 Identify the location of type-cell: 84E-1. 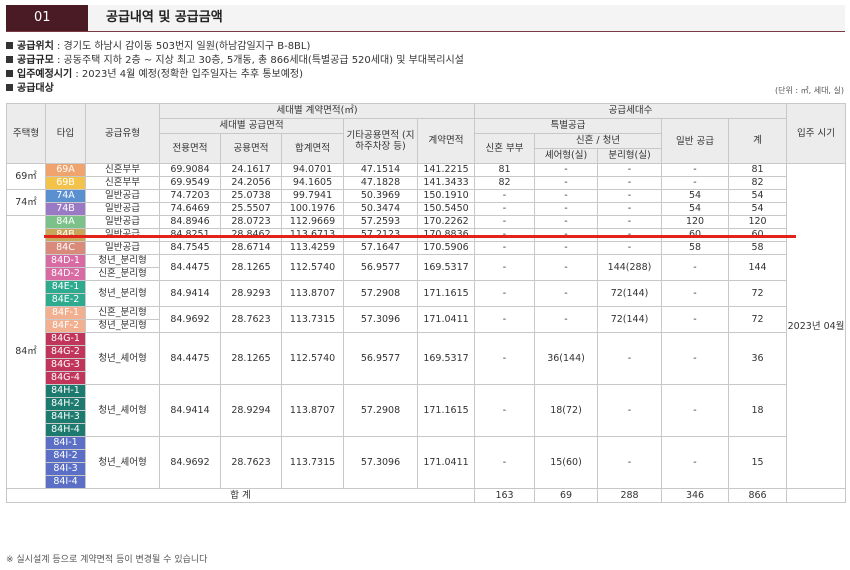
(65, 287).